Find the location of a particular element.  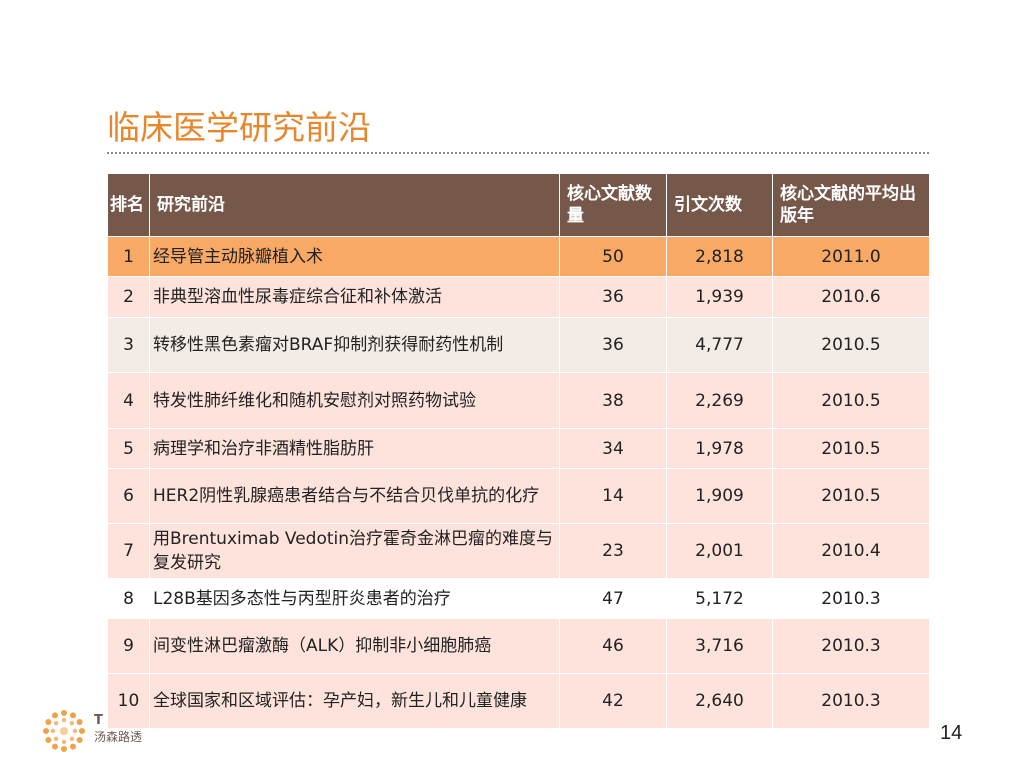

table-row: 2 非典型溶血性尿毒症综合征和补体激活 36 1,939 2010.6 is located at coordinates (518, 297).